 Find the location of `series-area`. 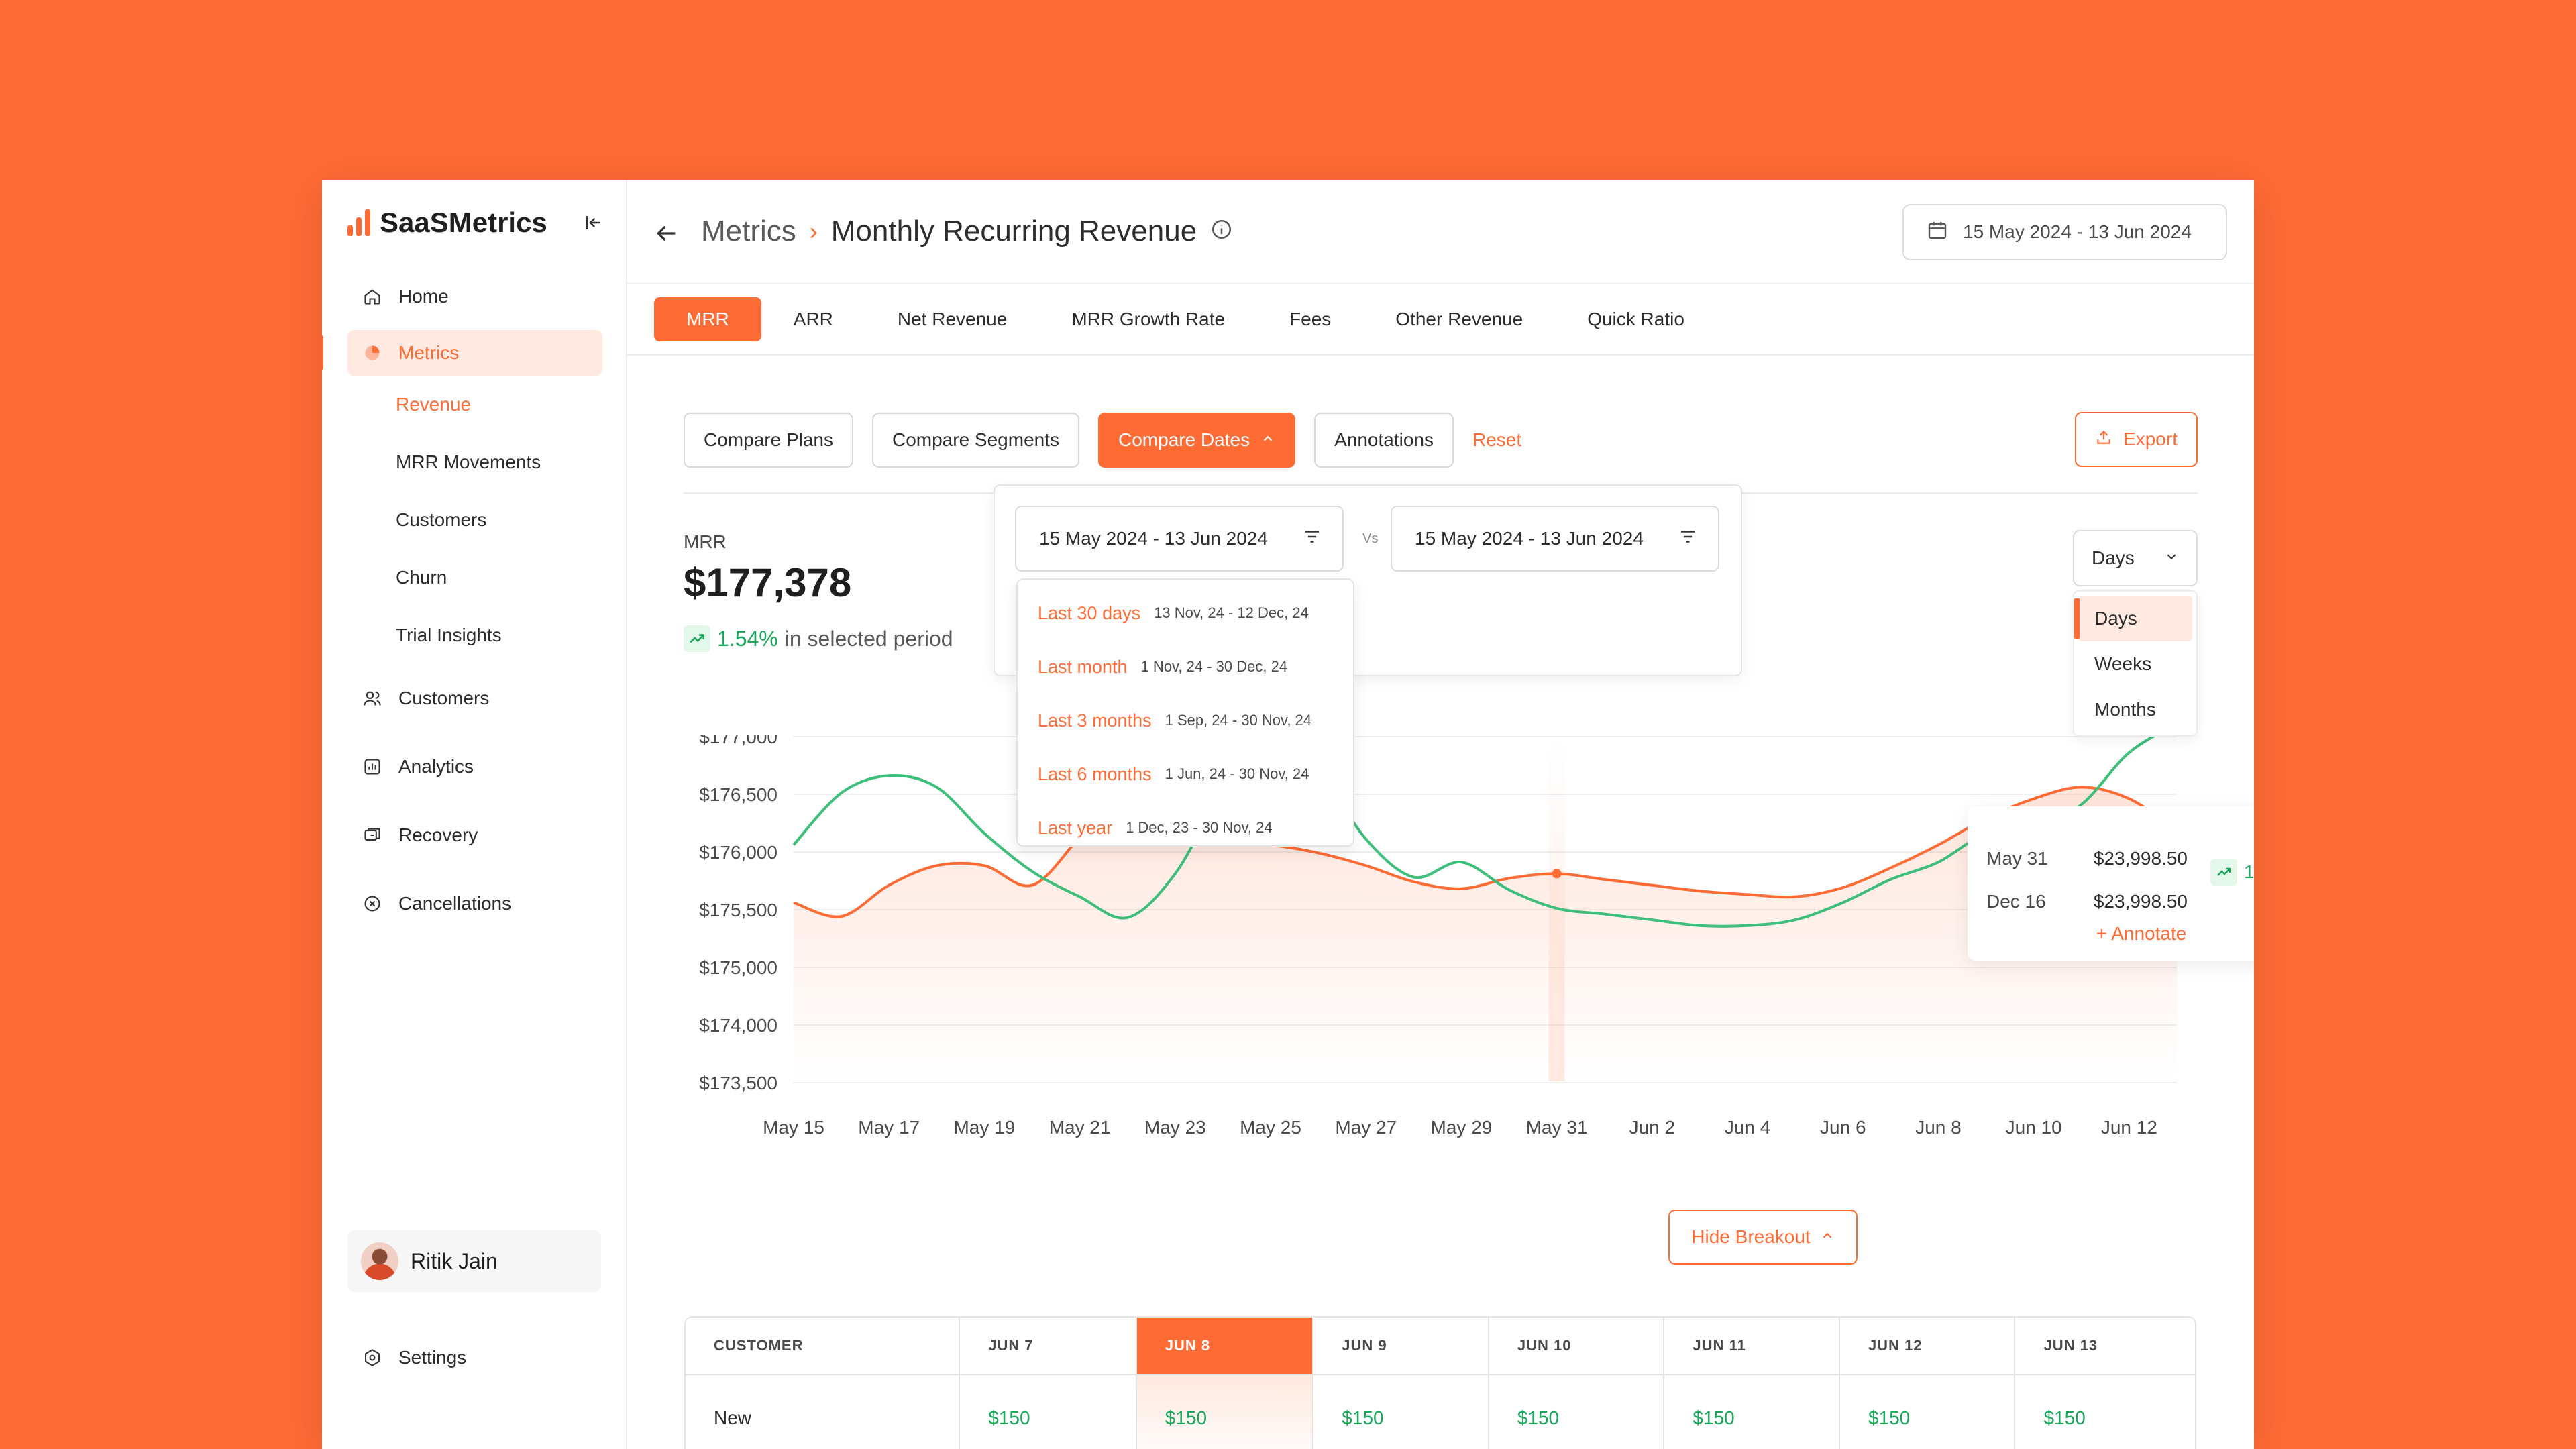

series-area is located at coordinates (1485, 930).